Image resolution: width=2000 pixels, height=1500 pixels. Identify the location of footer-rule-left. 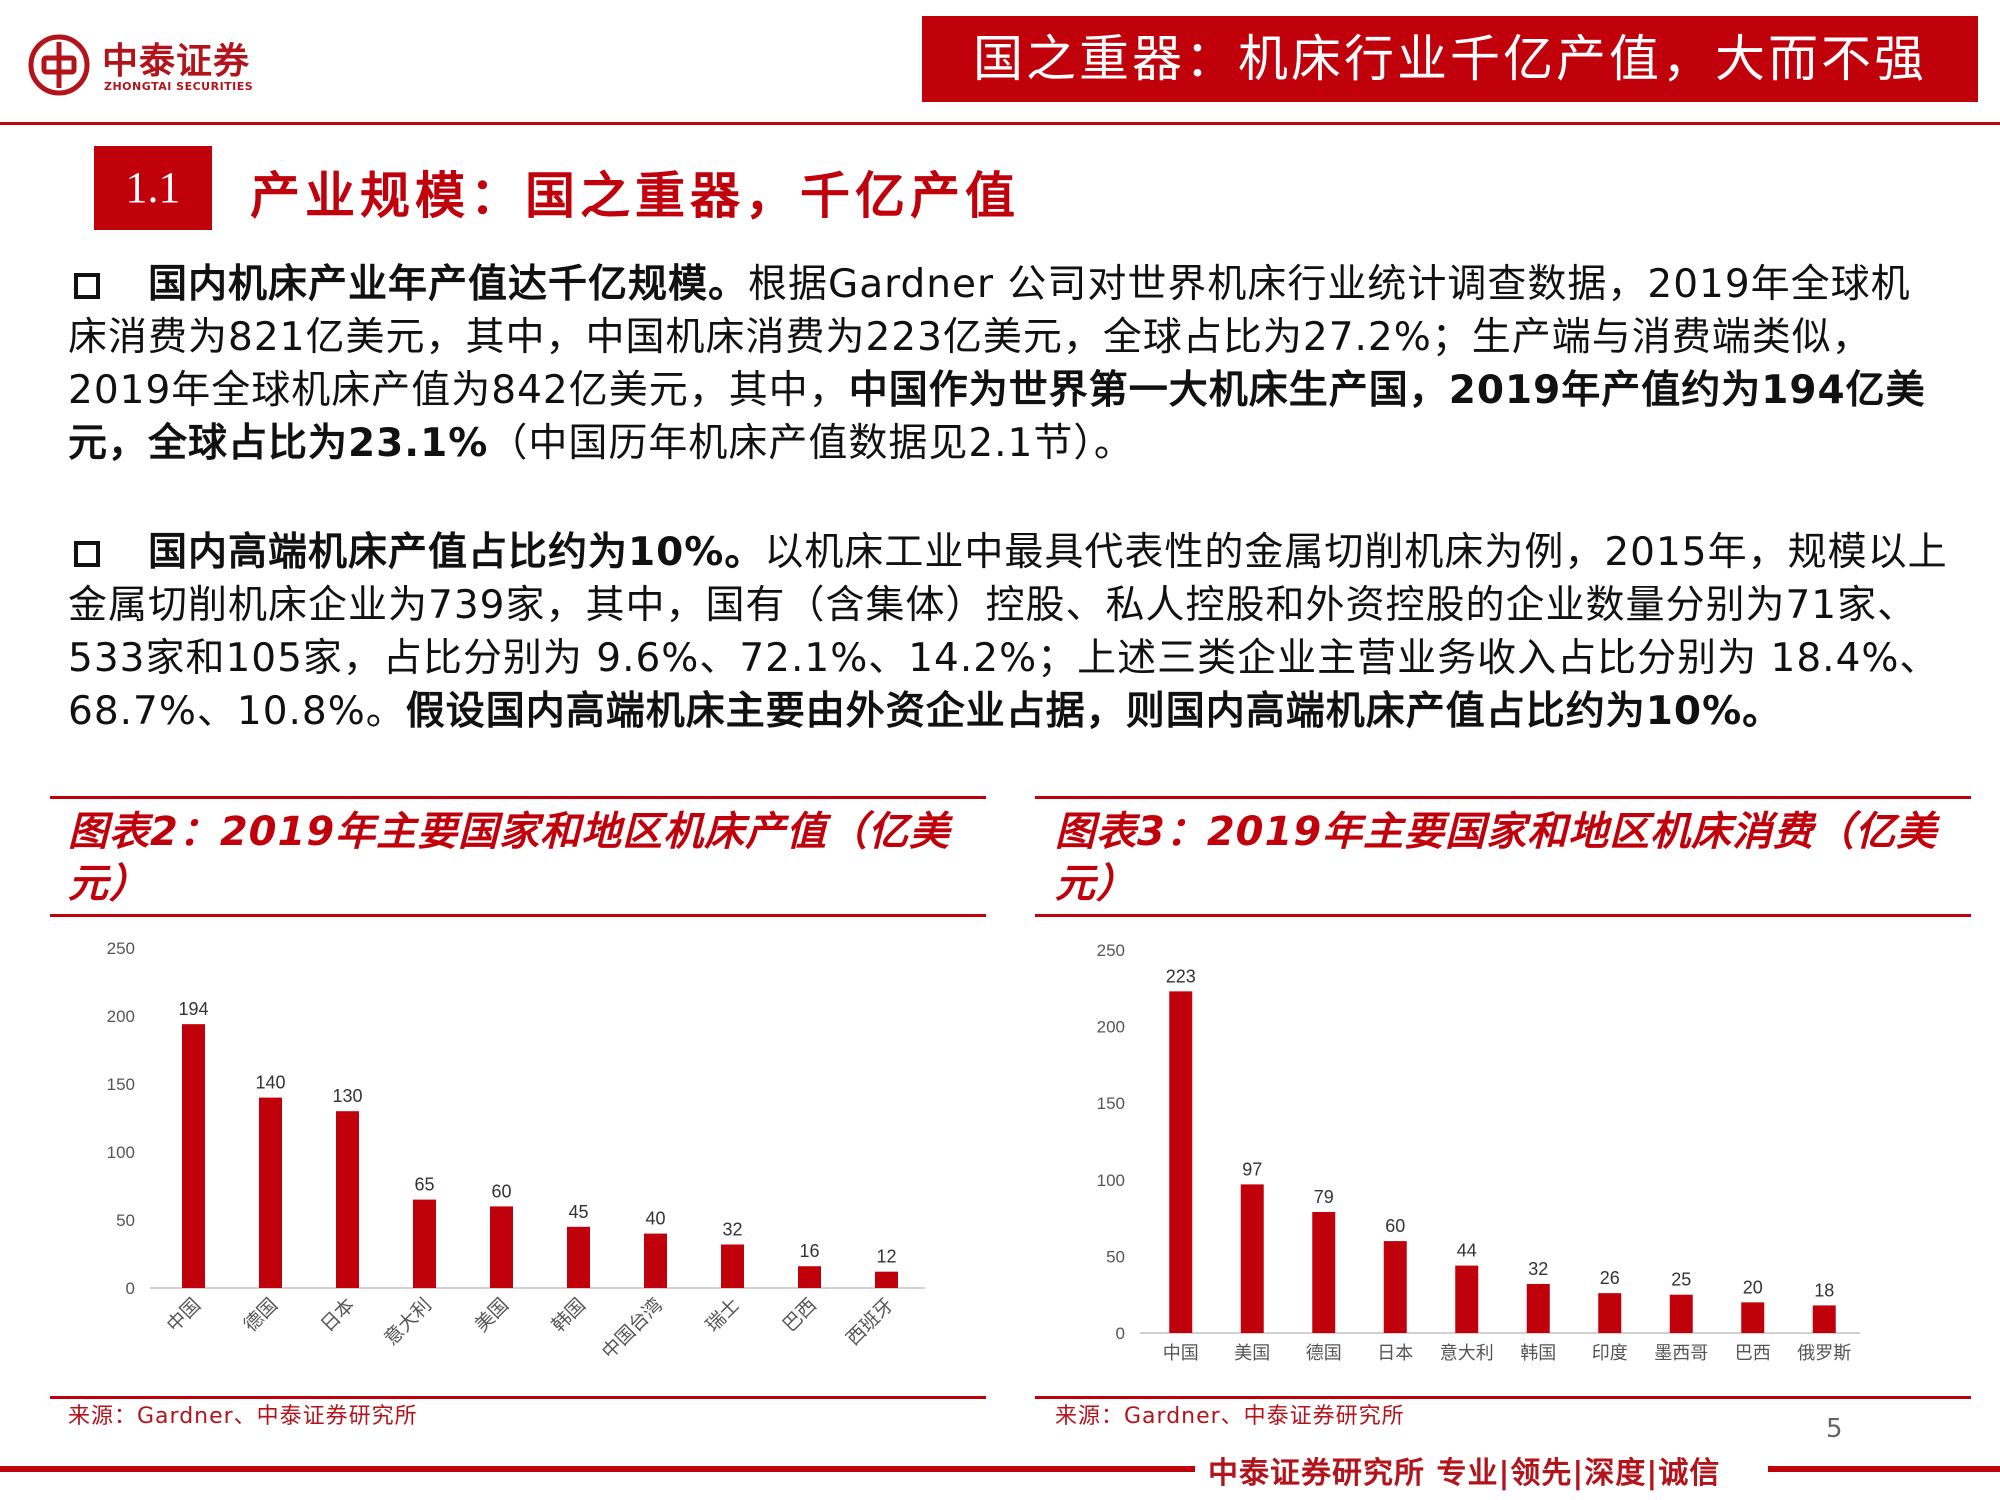
(597, 1469).